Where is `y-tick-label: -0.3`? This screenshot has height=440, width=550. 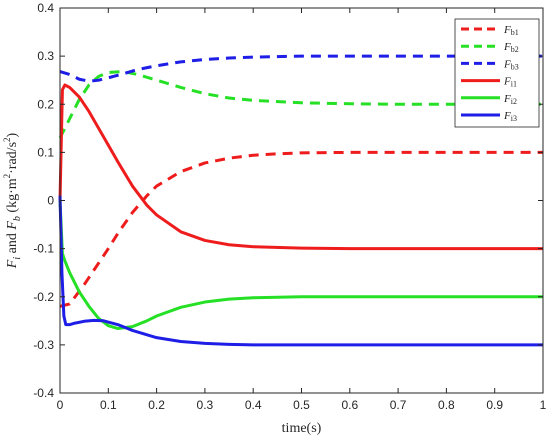 y-tick-label: -0.3 is located at coordinates (43, 345).